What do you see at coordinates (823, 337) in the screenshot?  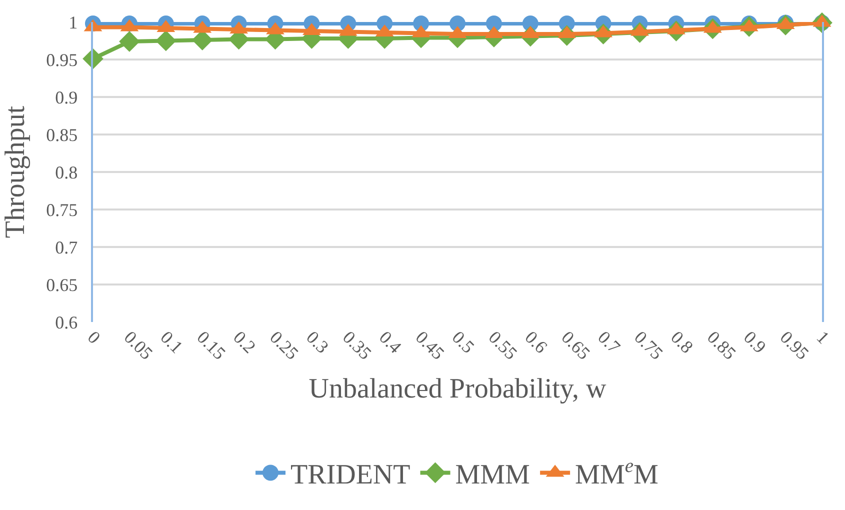 I see `x-tick-label: 1` at bounding box center [823, 337].